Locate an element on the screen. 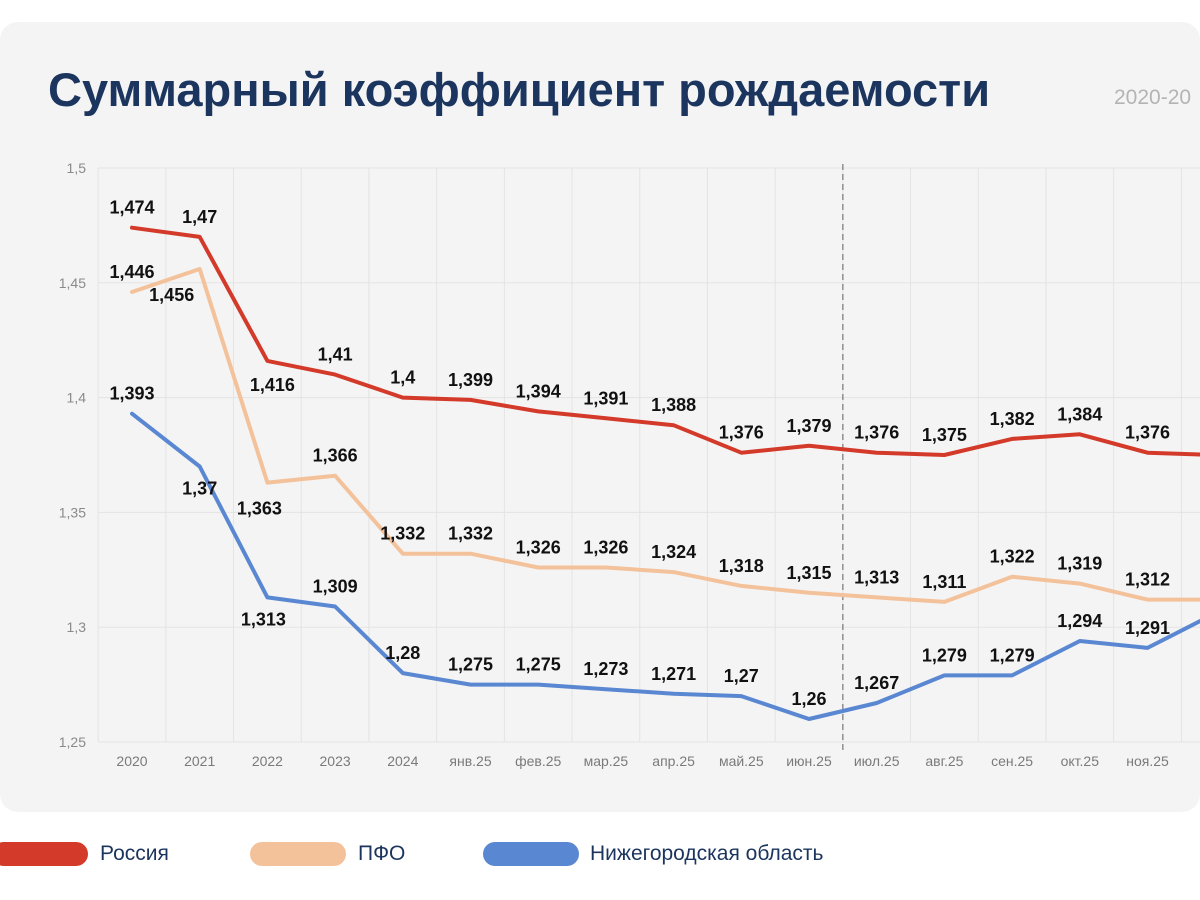 The width and height of the screenshot is (1200, 900). y-tick-label: 1,35 is located at coordinates (72, 512).